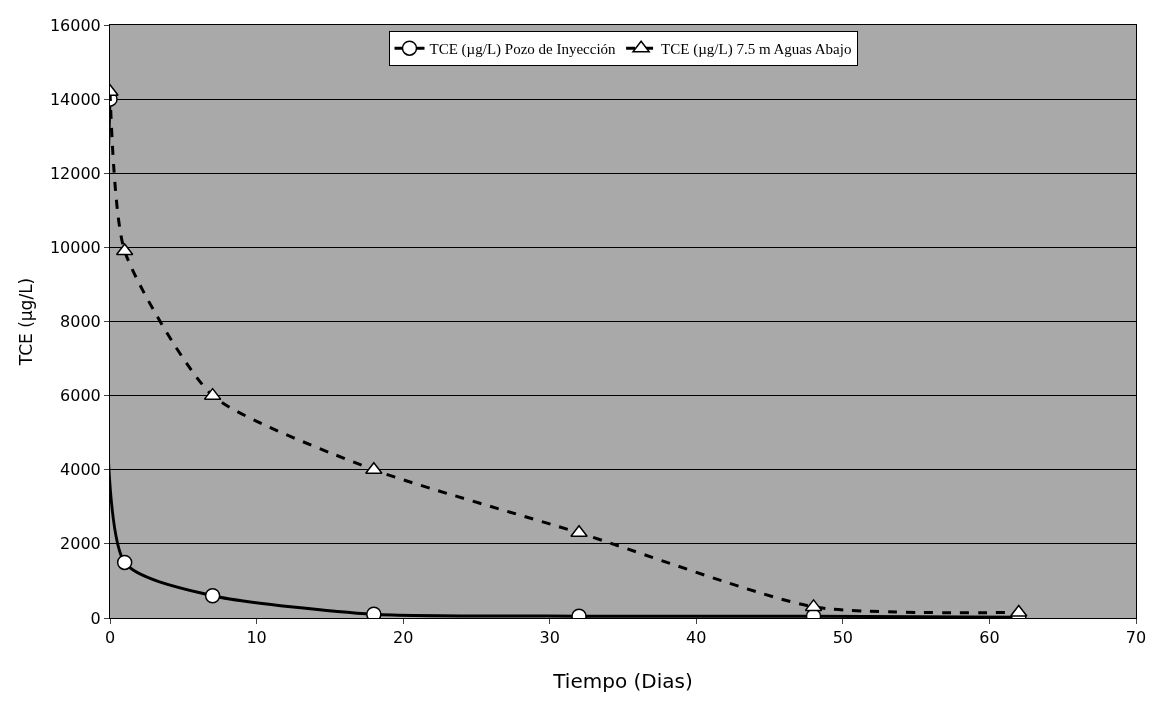 This screenshot has width=1166, height=703. What do you see at coordinates (26, 322) in the screenshot?
I see `y-axis-title: TCE (µg/L)` at bounding box center [26, 322].